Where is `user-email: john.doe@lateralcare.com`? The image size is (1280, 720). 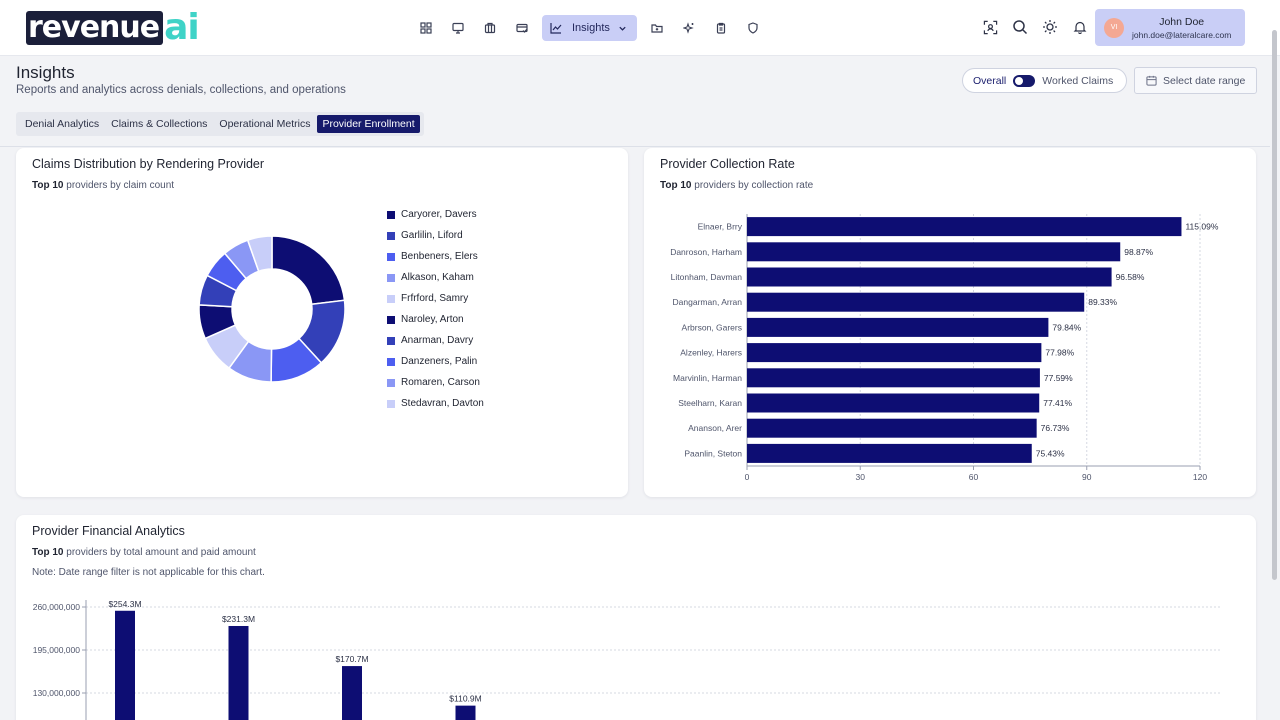
user-email: john.doe@lateralcare.com is located at coordinates (1182, 34).